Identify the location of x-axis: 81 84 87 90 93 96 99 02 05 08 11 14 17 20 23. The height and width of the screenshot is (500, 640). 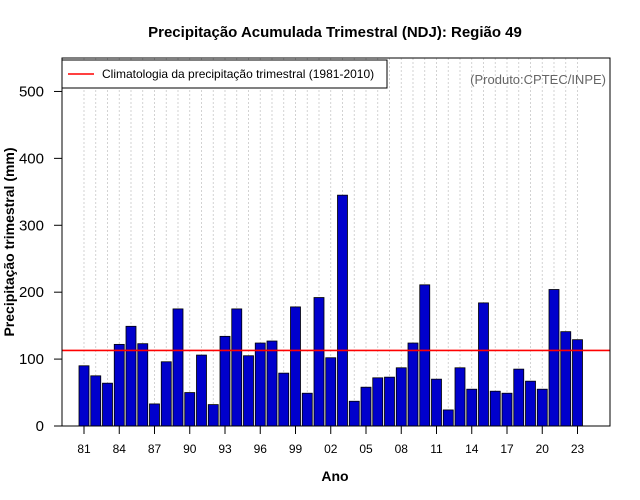
(330, 441).